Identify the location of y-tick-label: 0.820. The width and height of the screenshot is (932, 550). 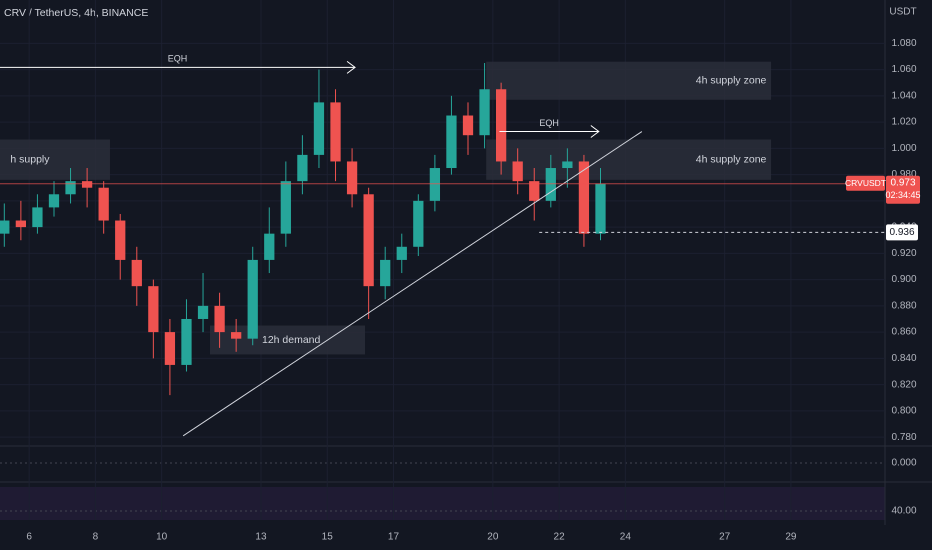
(903, 384).